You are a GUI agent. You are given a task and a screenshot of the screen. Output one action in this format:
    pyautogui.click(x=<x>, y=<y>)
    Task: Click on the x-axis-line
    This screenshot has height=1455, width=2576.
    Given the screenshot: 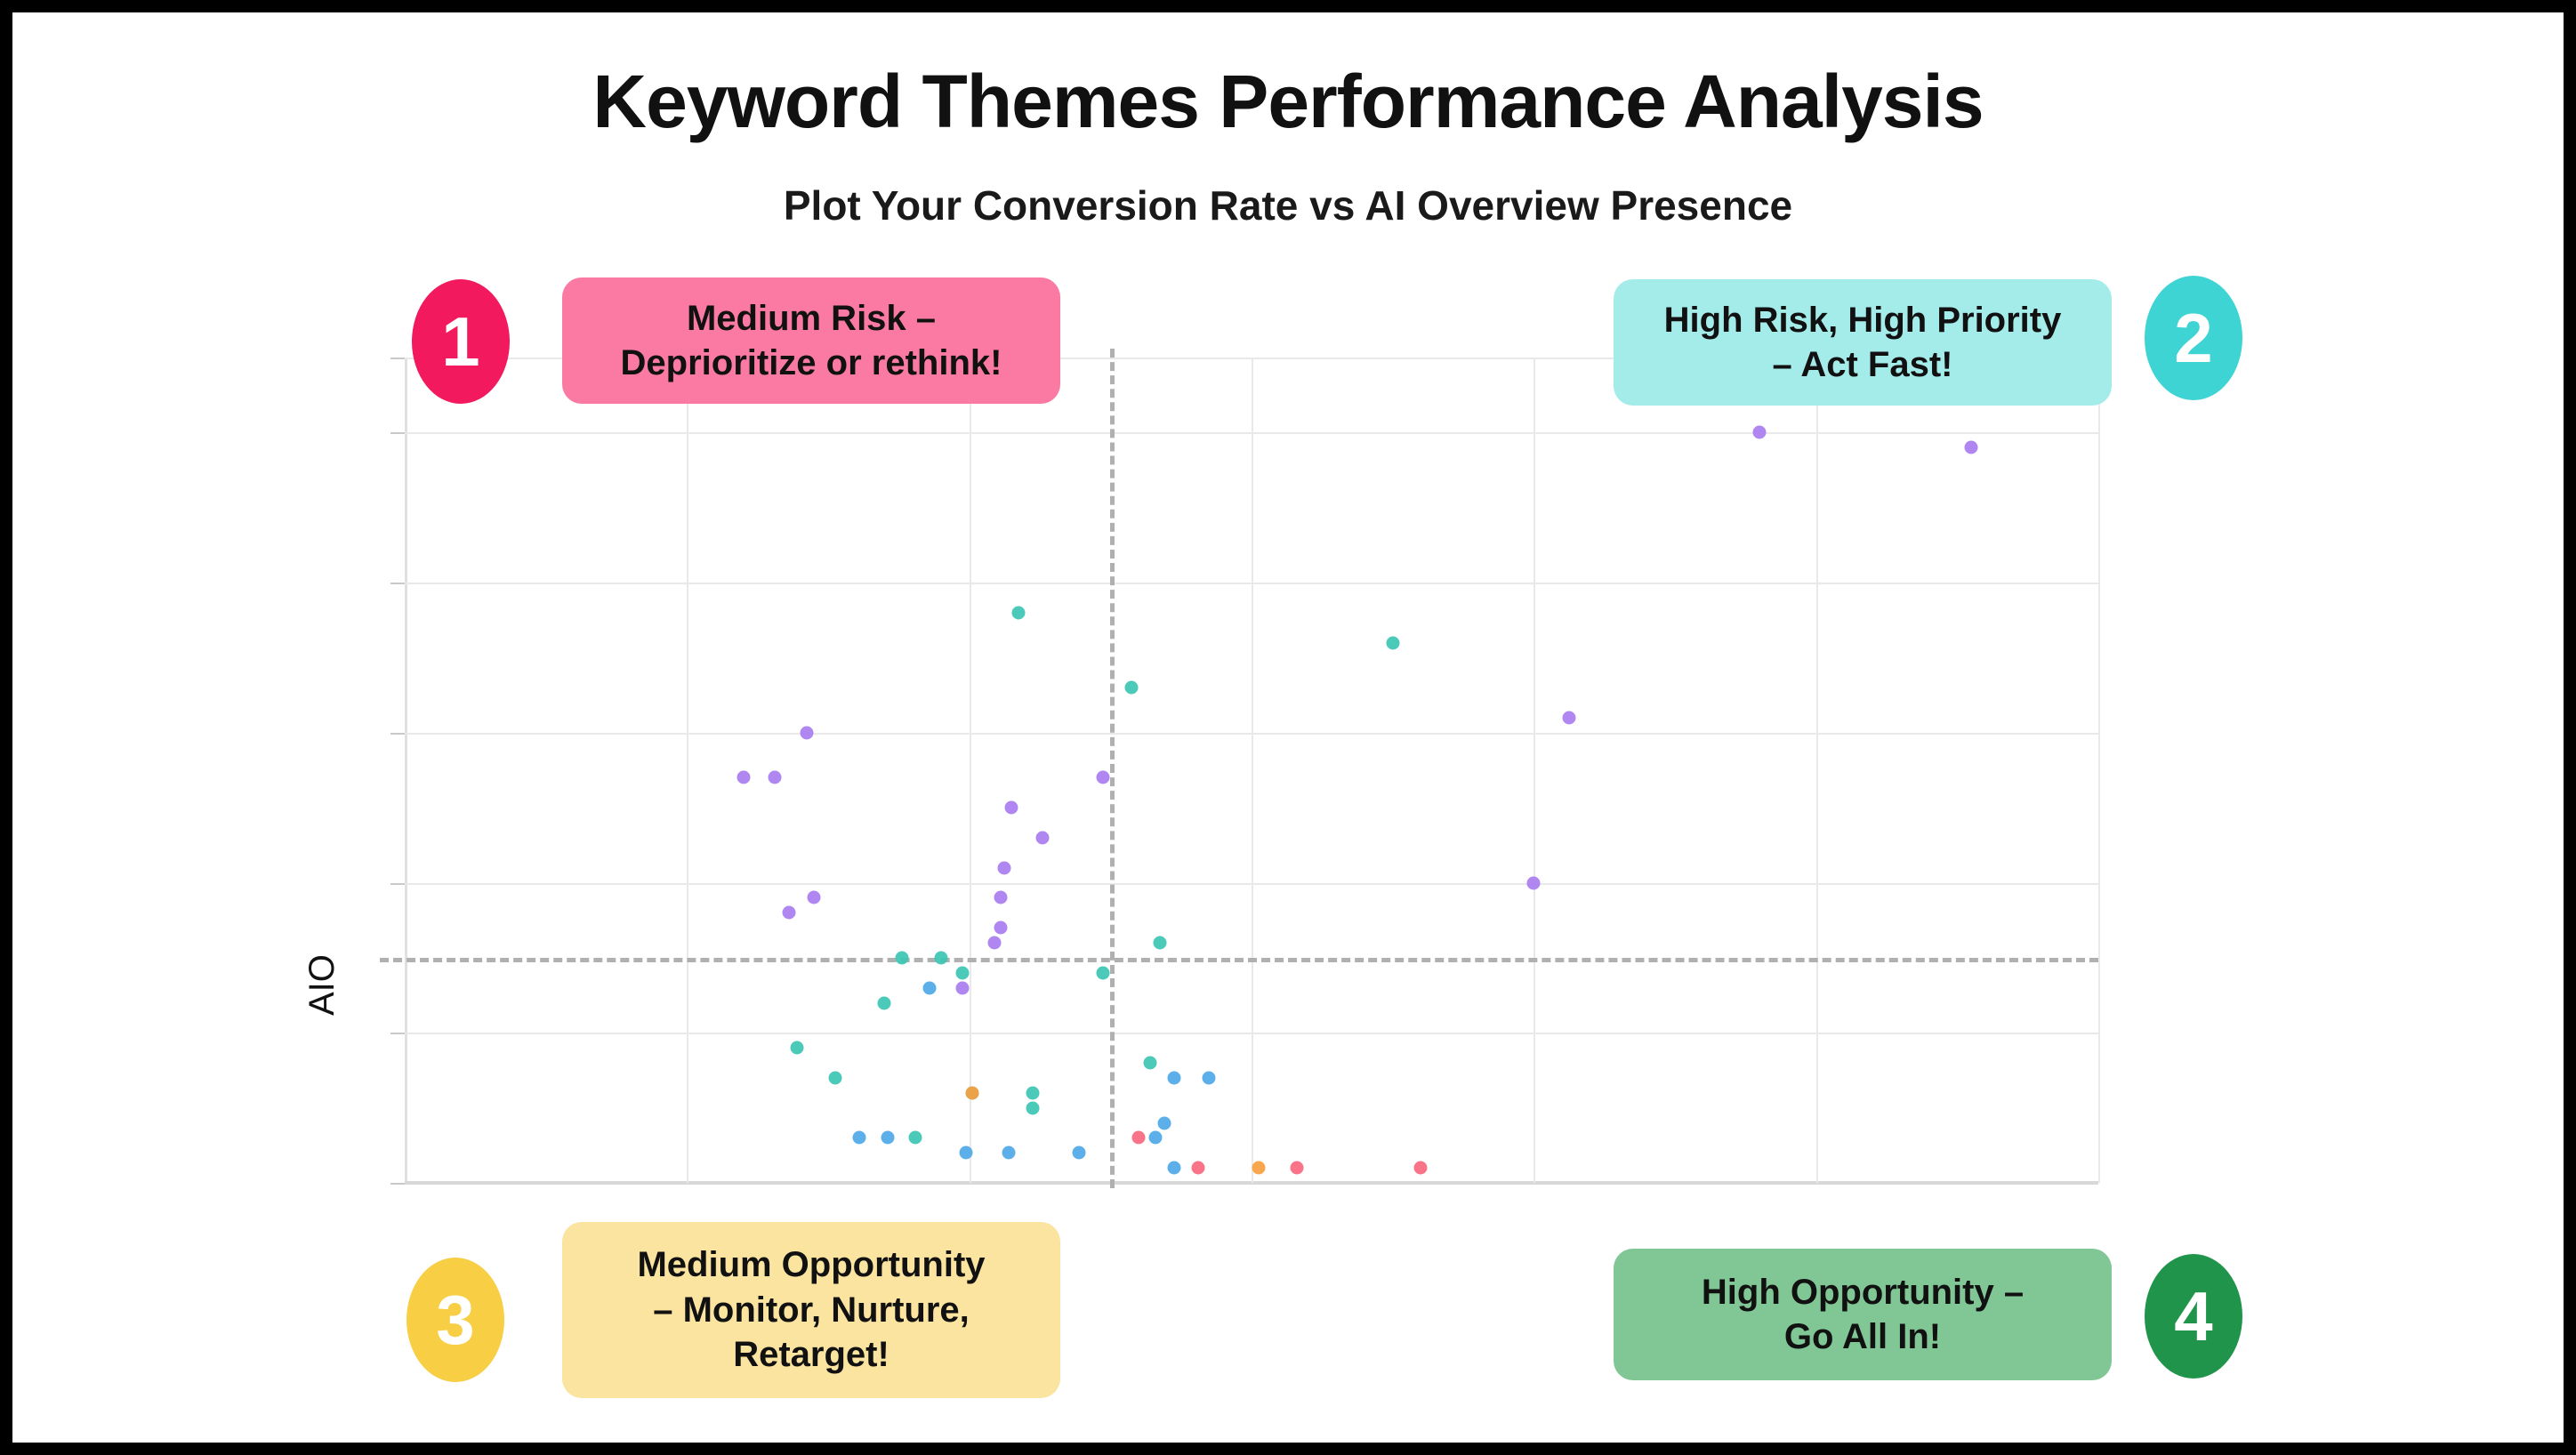 What is the action you would take?
    pyautogui.click(x=1251, y=1183)
    